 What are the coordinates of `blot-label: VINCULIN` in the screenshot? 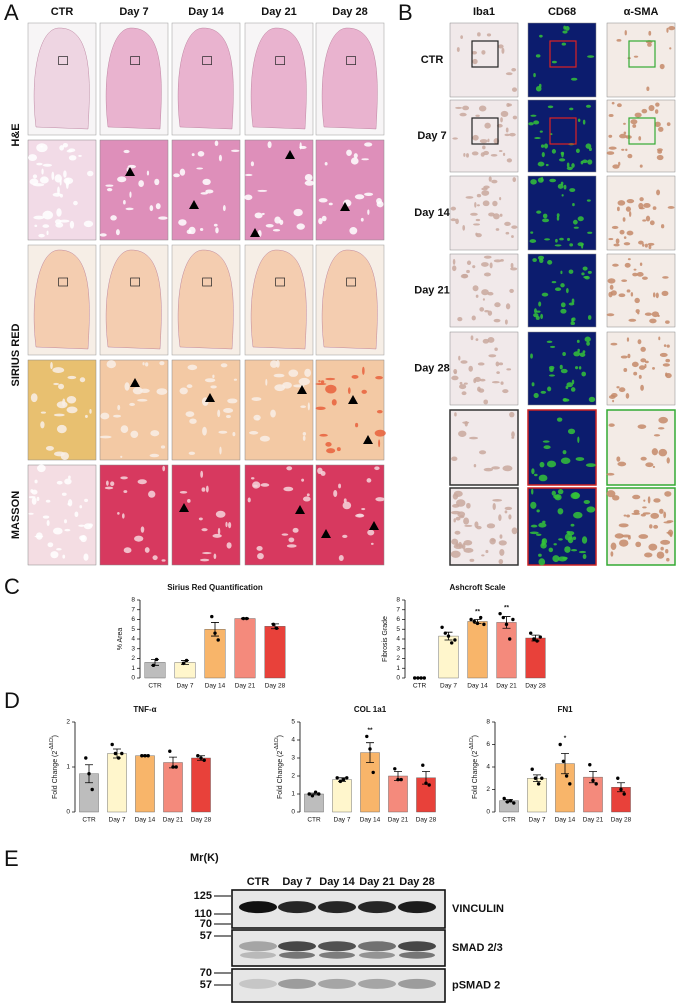 It's located at (478, 909).